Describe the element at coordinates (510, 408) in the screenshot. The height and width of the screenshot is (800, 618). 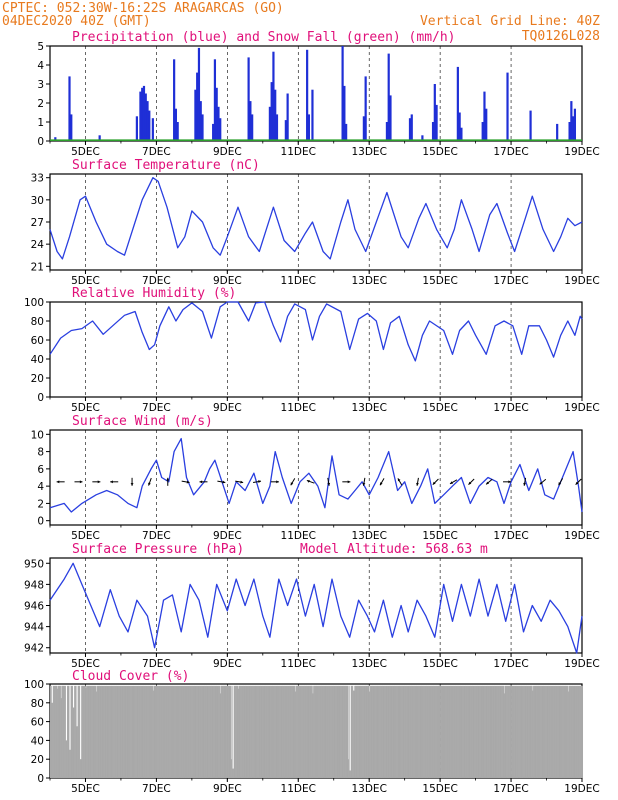
I see `x-tick-label: 17DEC` at that location.